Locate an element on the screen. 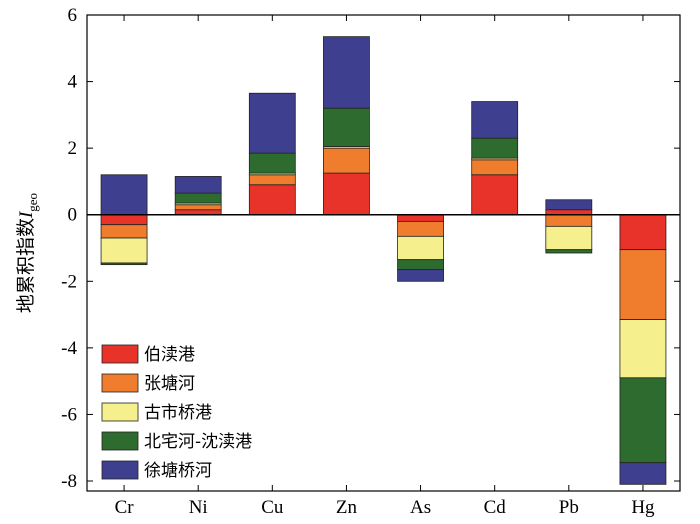 This screenshot has width=700, height=524. x-tick-label-cu: Cu is located at coordinates (272, 507).